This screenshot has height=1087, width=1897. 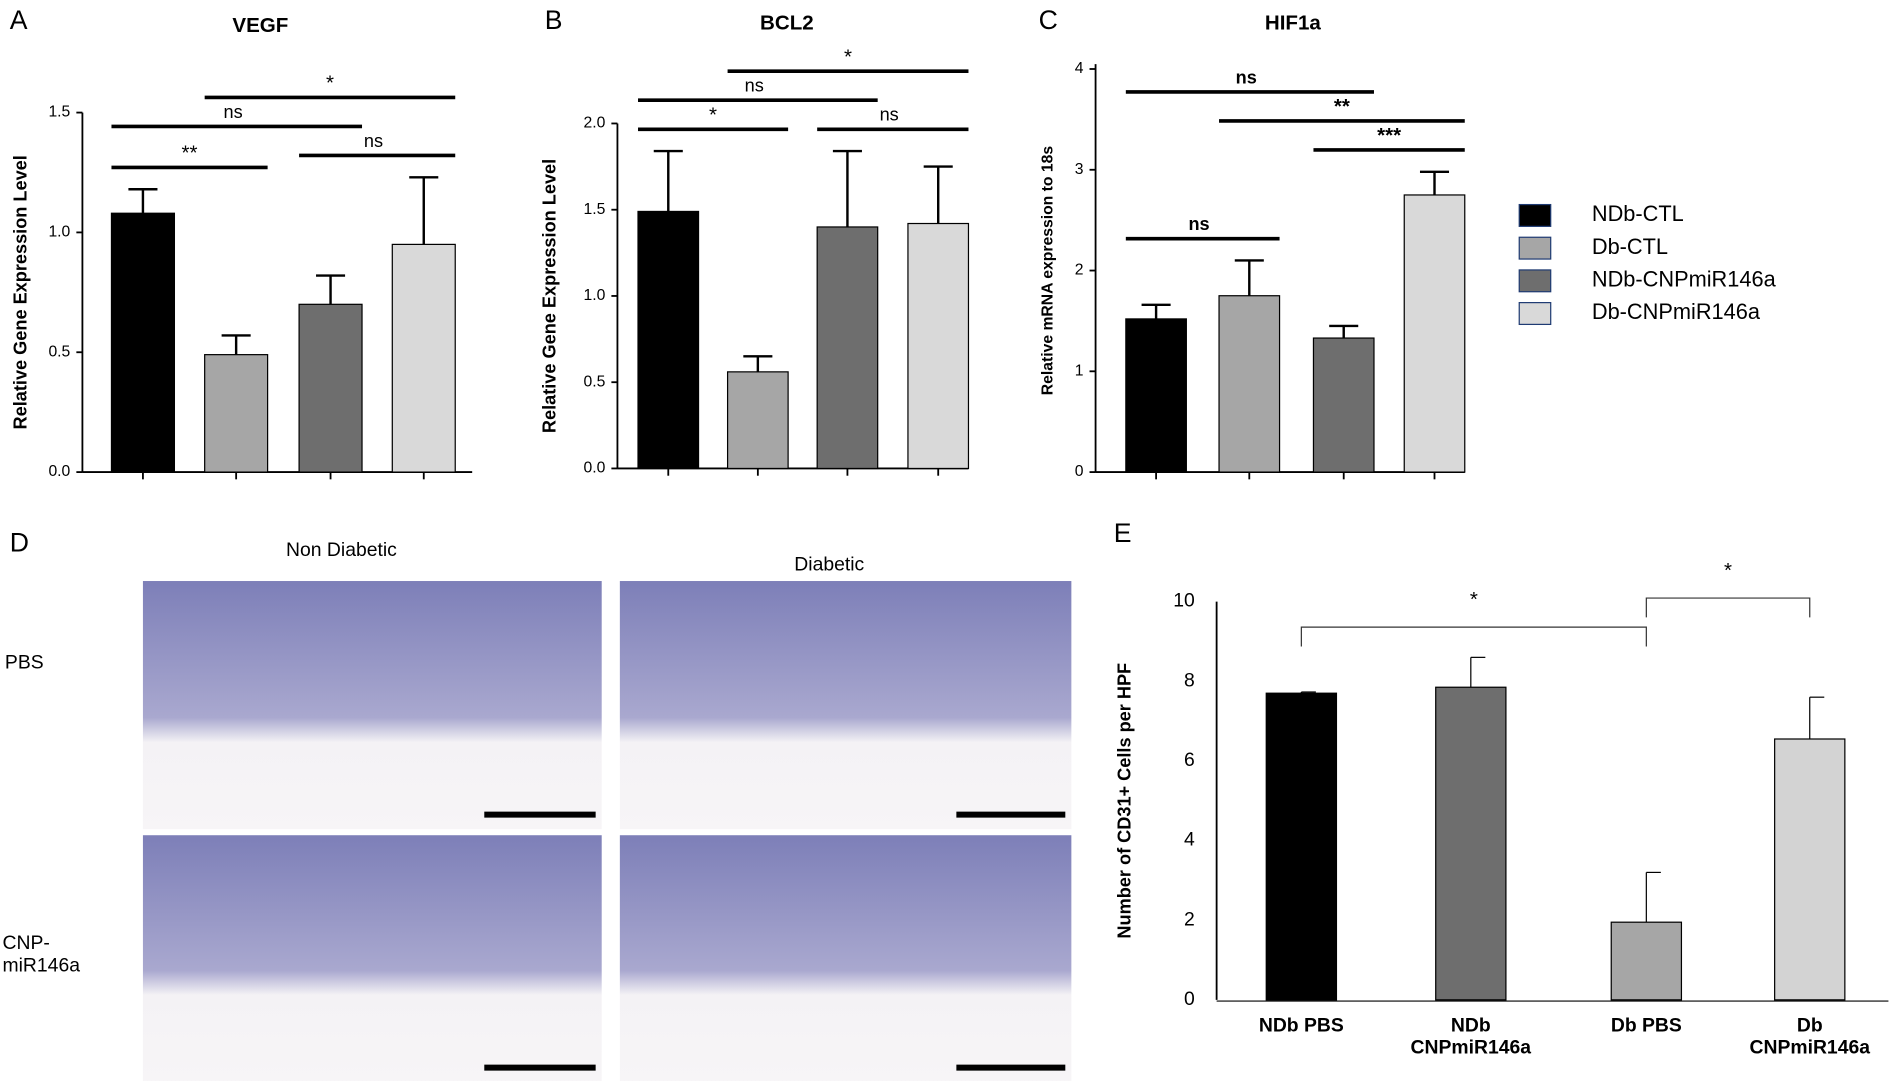 What do you see at coordinates (1293, 23) in the screenshot?
I see `chart-title: HIF1a` at bounding box center [1293, 23].